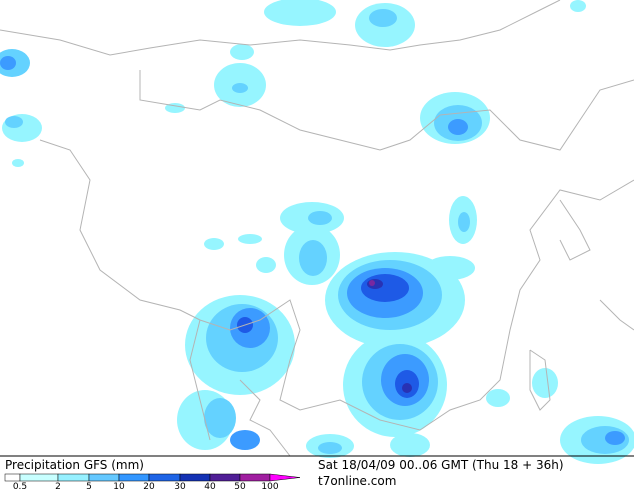 Image resolution: width=634 pixels, height=494 pixels. What do you see at coordinates (240, 486) in the screenshot?
I see `legend-tick-label: 50` at bounding box center [240, 486].